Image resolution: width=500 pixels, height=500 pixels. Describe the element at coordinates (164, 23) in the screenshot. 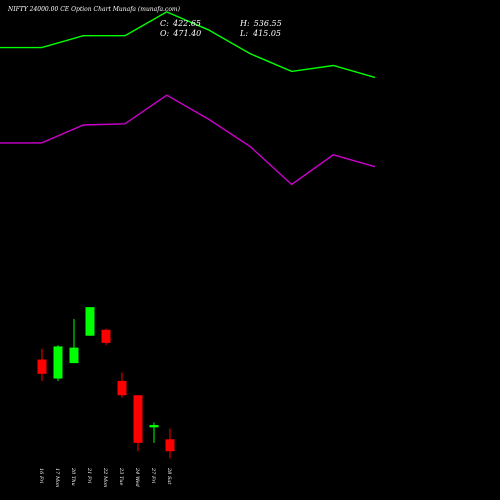

I see `close-label: C:` at that location.